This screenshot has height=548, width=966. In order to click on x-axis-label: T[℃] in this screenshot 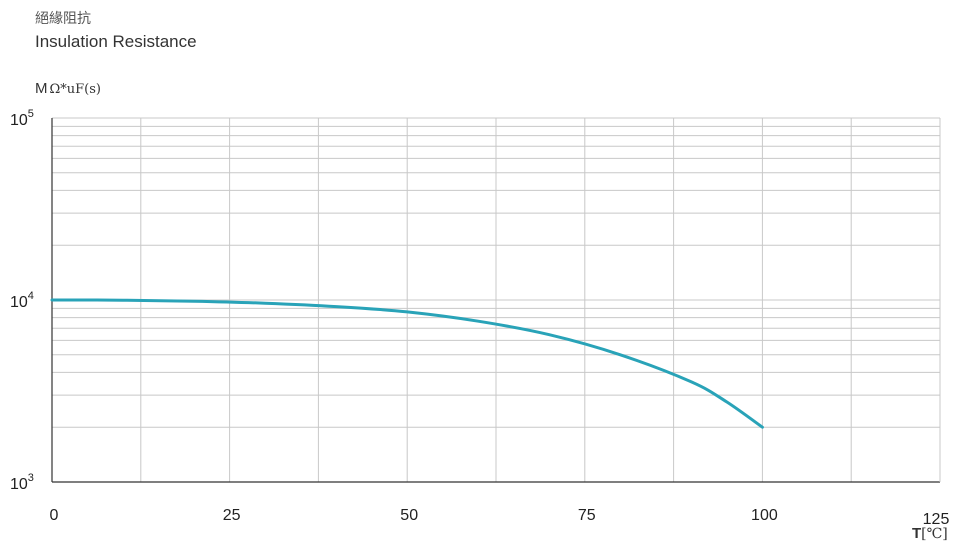, I will do `click(930, 533)`.